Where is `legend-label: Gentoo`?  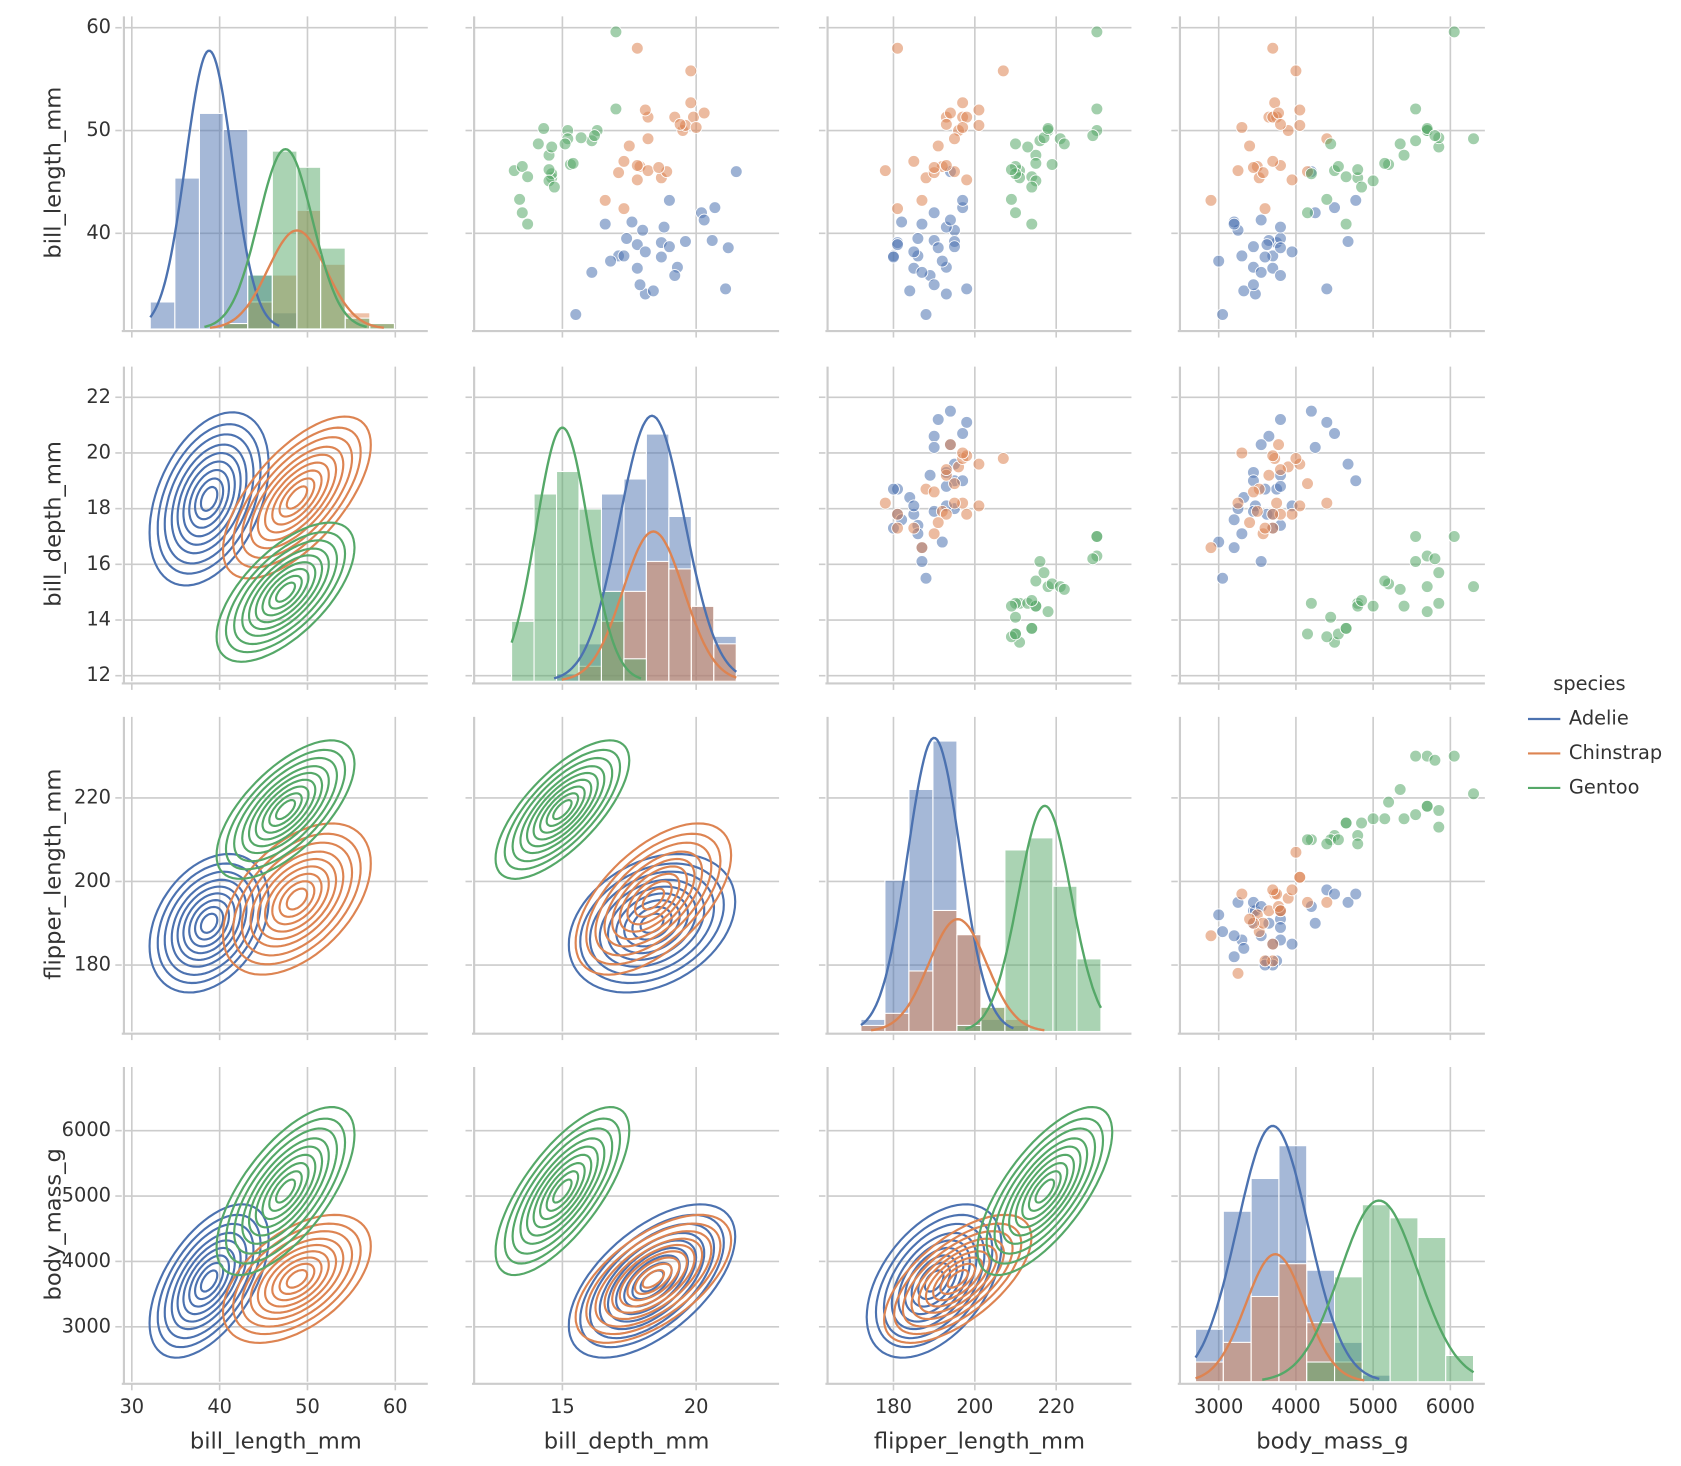
legend-label: Gentoo is located at coordinates (1604, 786).